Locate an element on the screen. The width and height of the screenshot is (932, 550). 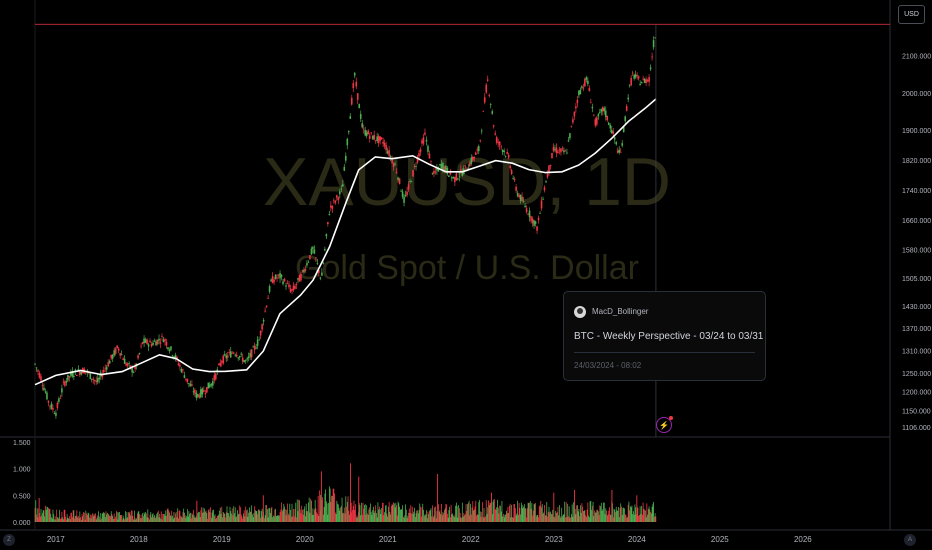
price-tick-label: 1900.000 is located at coordinates (916, 131).